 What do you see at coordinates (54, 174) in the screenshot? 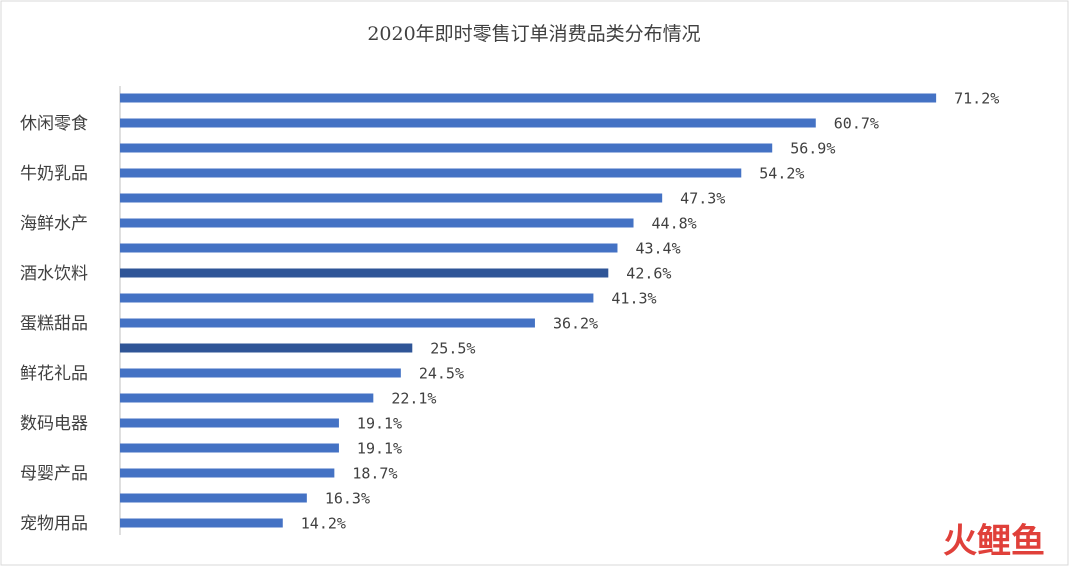
I see `category-label: 牛奶乳品` at bounding box center [54, 174].